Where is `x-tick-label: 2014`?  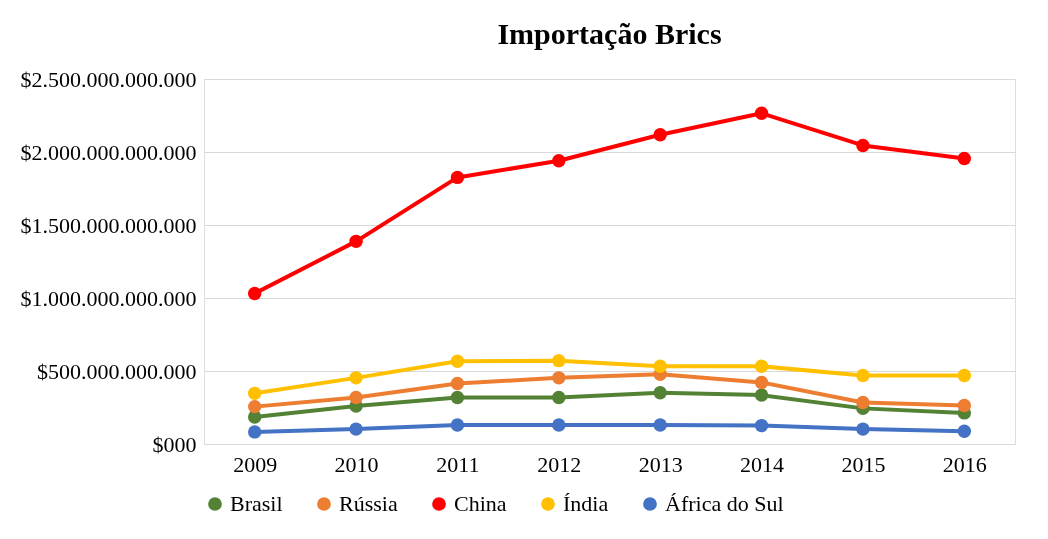 x-tick-label: 2014 is located at coordinates (762, 464).